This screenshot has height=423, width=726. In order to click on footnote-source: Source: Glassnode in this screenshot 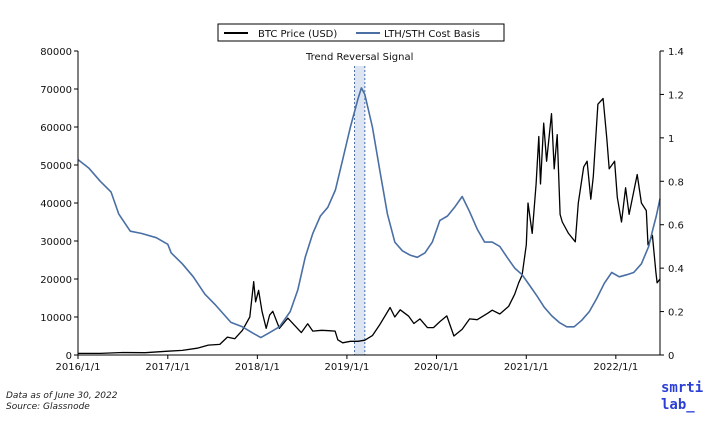, I will do `click(48, 407)`.